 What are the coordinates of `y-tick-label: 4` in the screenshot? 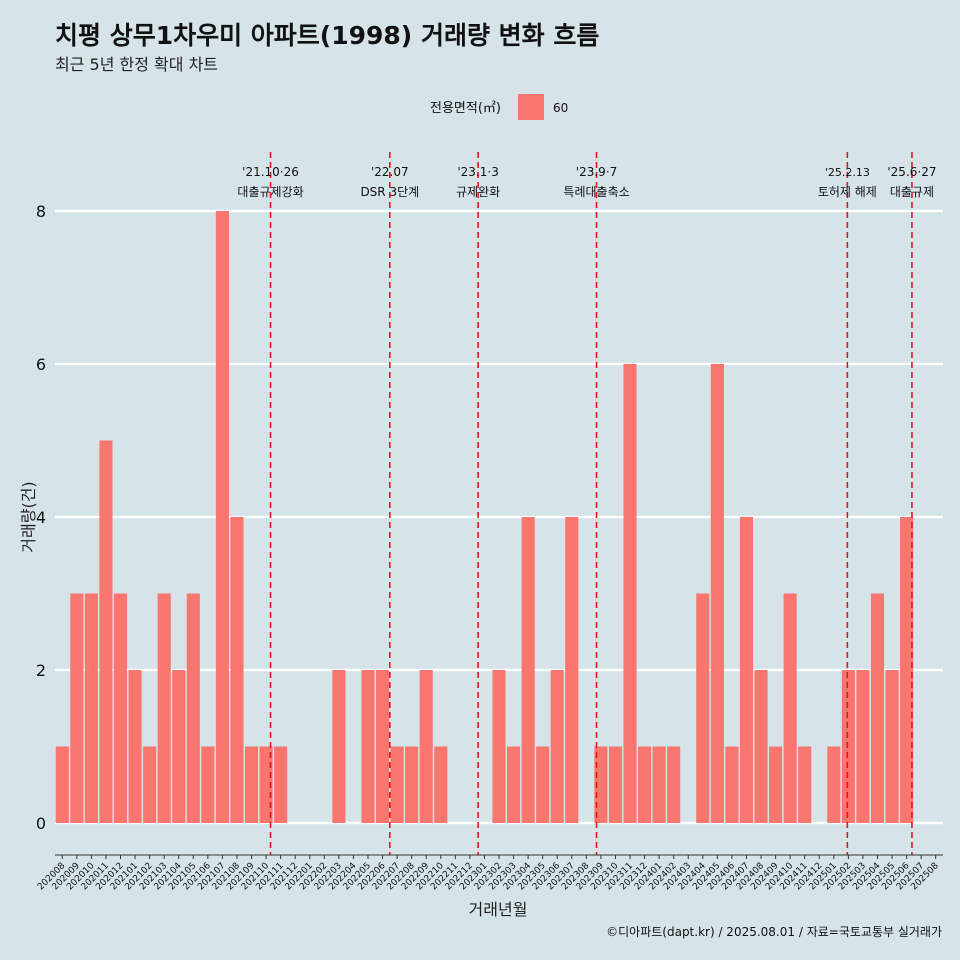 It's located at (41, 517).